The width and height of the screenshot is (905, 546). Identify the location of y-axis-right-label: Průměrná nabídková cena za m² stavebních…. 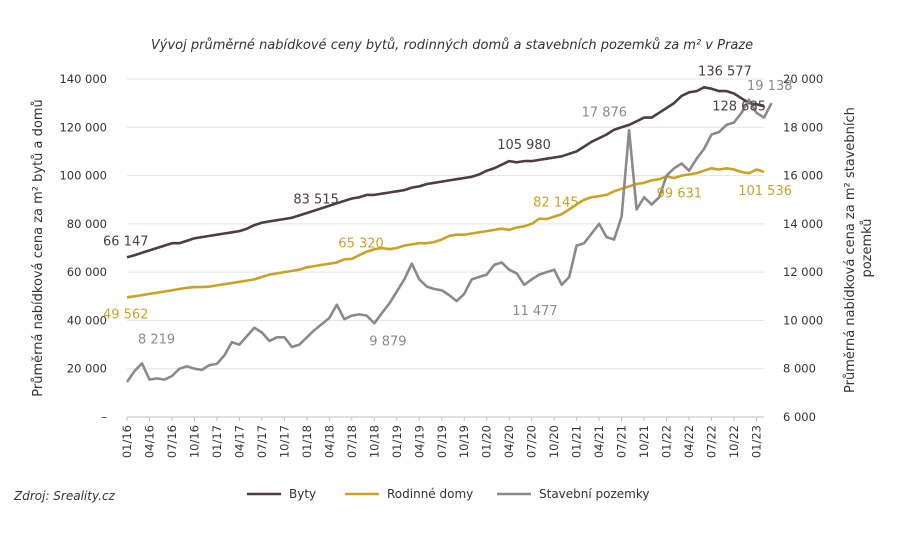
(859, 248).